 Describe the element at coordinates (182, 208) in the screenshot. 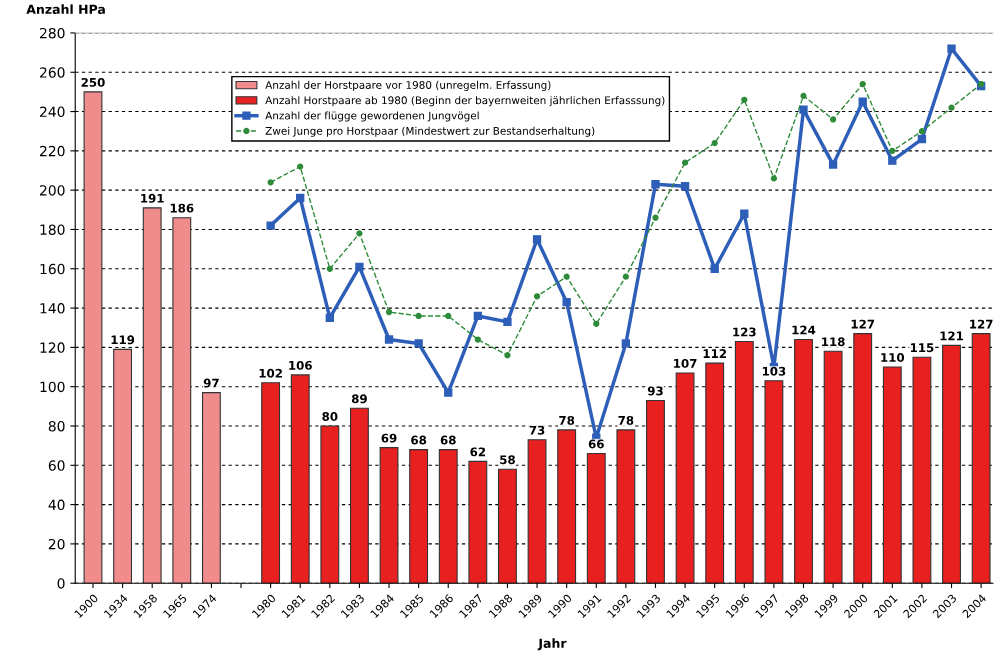

I see `data-label: 186` at that location.